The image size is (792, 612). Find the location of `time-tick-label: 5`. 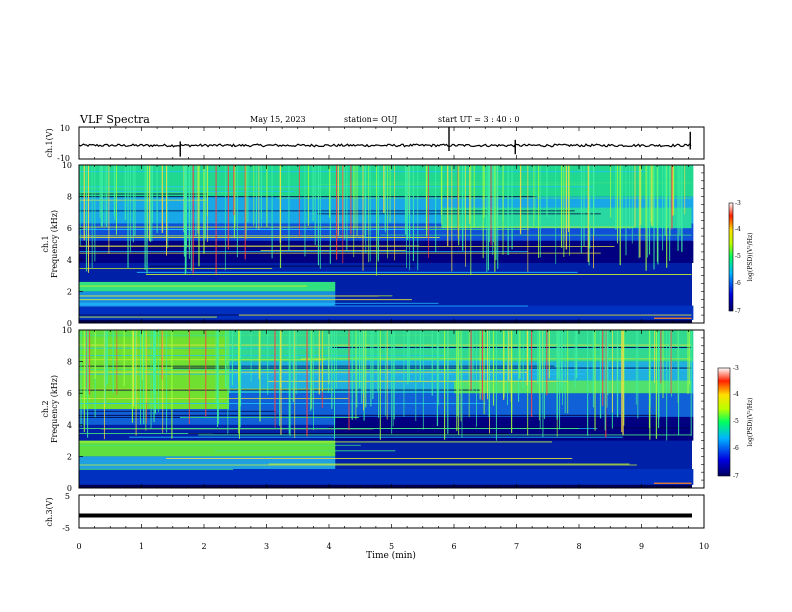

time-tick-label: 5 is located at coordinates (391, 546).